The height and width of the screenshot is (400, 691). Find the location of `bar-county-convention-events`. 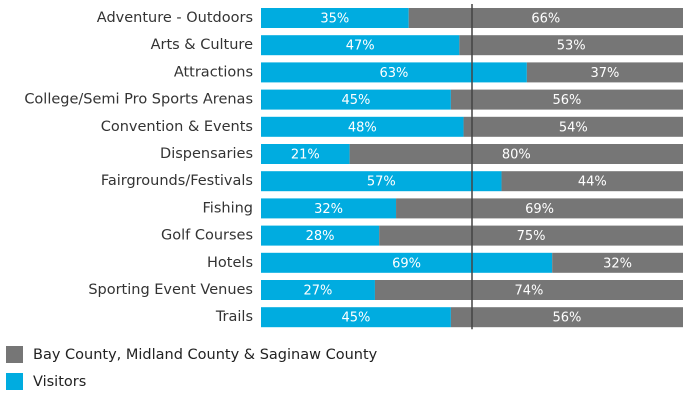

bar-county-convention-events is located at coordinates (573, 126).